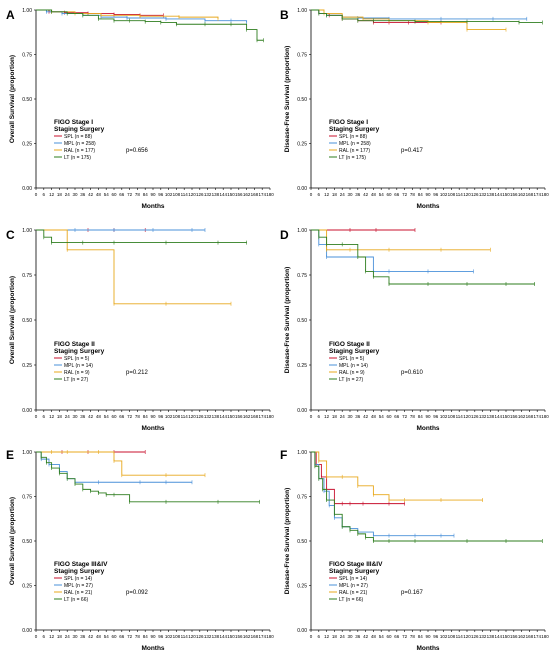  Describe the element at coordinates (491, 194) in the screenshot. I see `x-tick-label: 138` at that location.